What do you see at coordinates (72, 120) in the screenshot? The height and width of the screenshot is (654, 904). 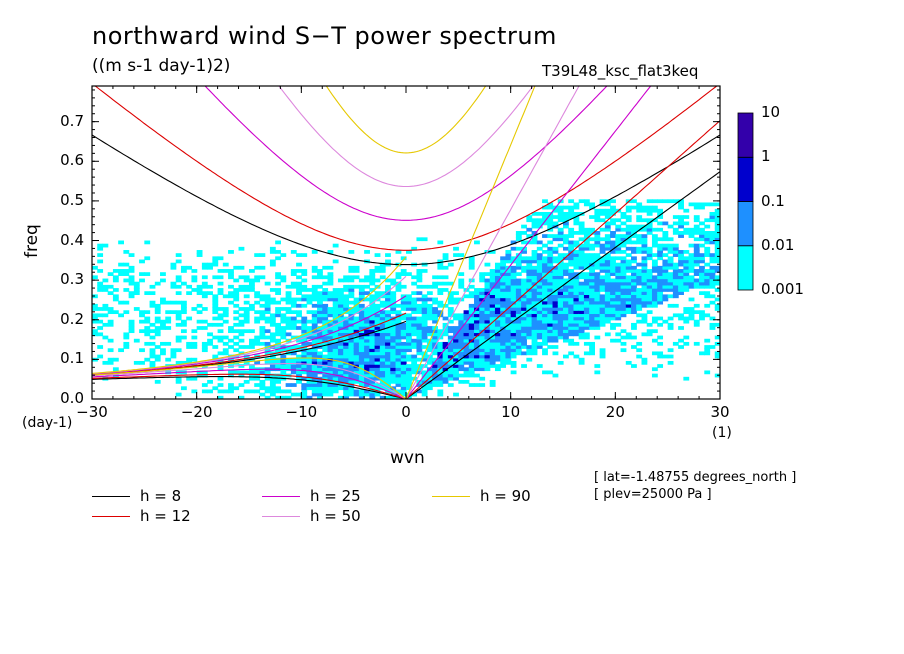 I see `y-tick-label: 0.7` at bounding box center [72, 120].